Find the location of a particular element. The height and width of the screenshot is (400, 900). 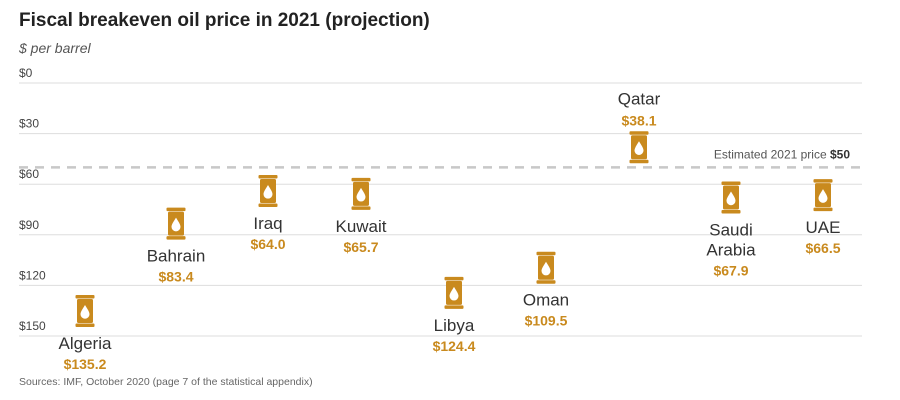

data-point: Iraq $64.0 is located at coordinates (268, 213).